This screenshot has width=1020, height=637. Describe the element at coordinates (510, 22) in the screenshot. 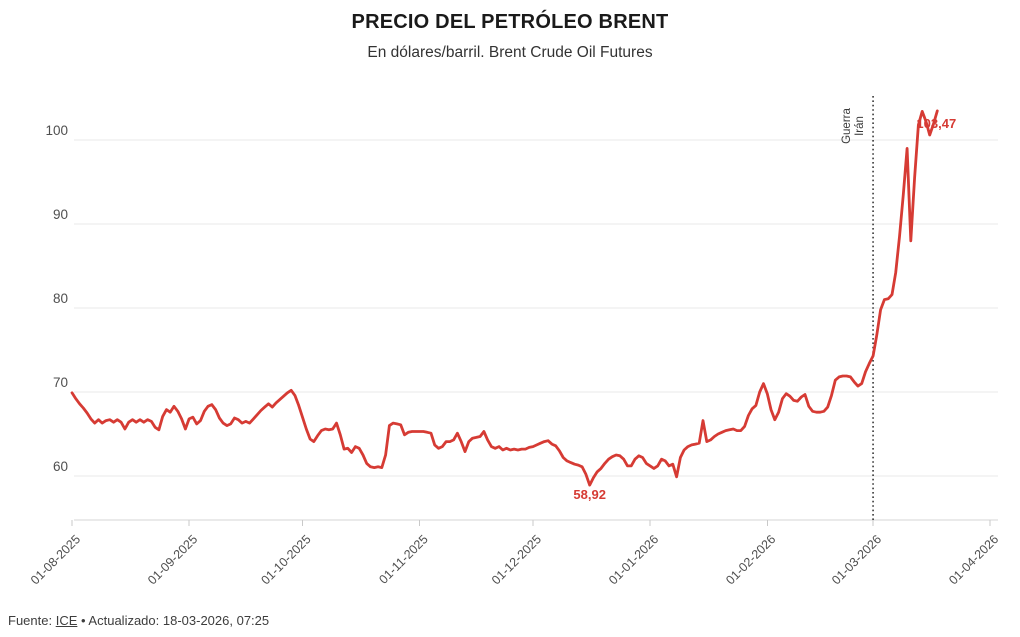

I see `chart-title: PRECIO DEL PETRÓLEO BRENT` at that location.